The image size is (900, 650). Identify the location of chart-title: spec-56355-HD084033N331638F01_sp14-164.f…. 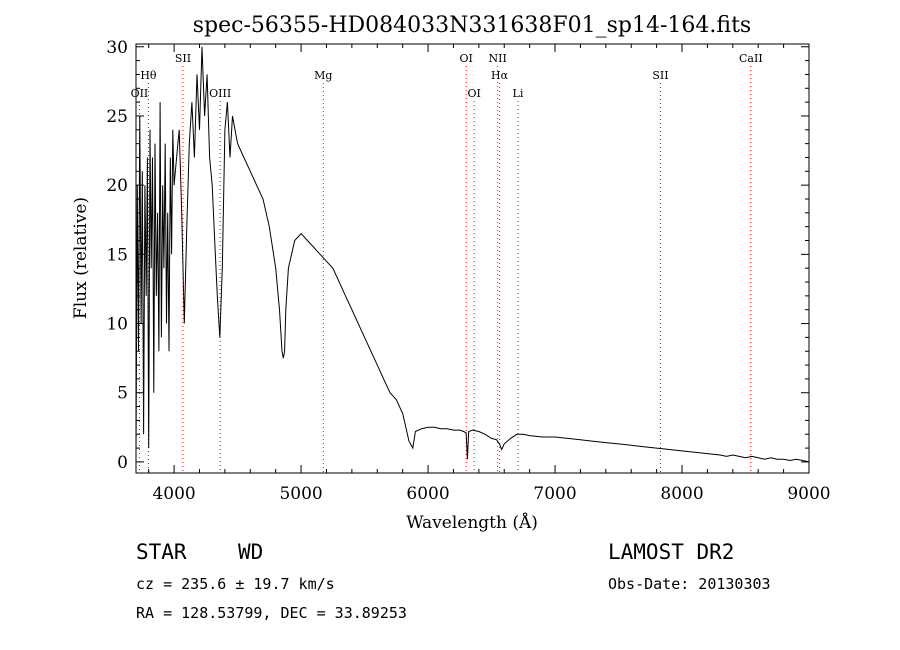
(472, 25).